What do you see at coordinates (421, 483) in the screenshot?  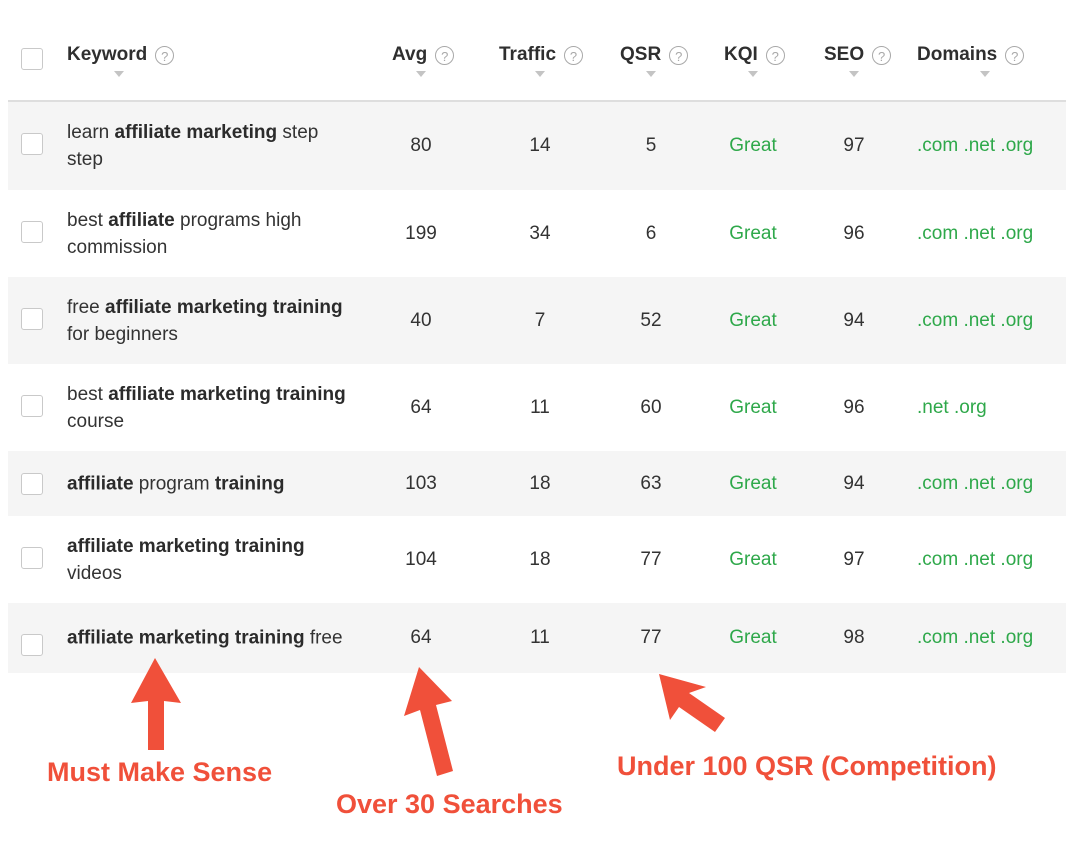 I see `avg-cell: 103` at bounding box center [421, 483].